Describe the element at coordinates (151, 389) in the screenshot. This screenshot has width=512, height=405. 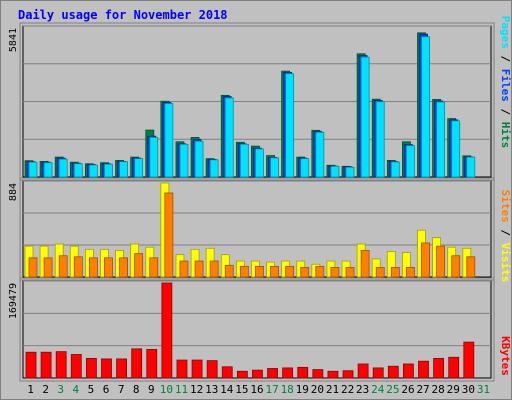
I see `x-tick-day-9: 9` at that location.